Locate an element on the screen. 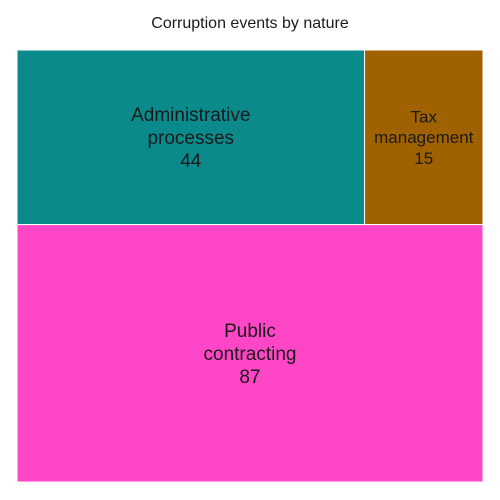 The image size is (500, 500). tile-label-line: management is located at coordinates (424, 137).